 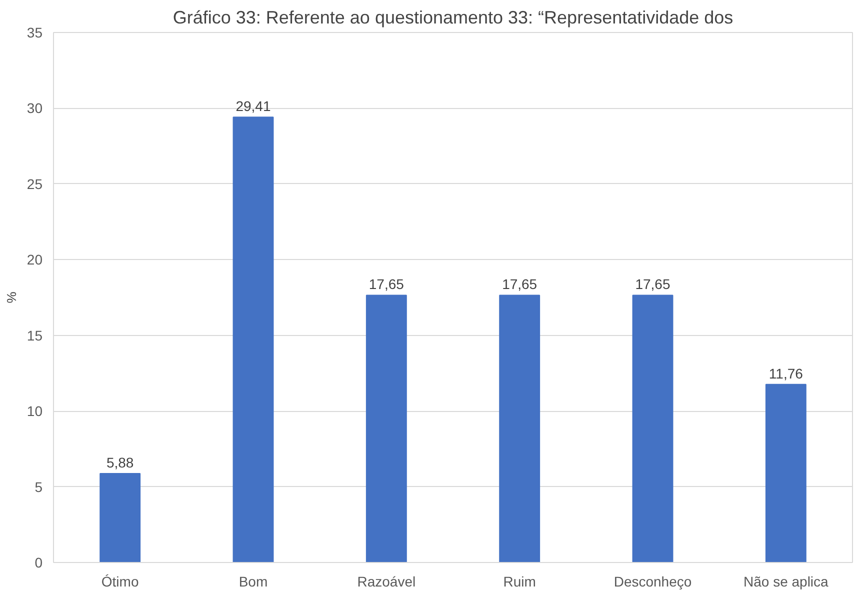 What do you see at coordinates (253, 582) in the screenshot?
I see `x-tick-label: Bom` at bounding box center [253, 582].